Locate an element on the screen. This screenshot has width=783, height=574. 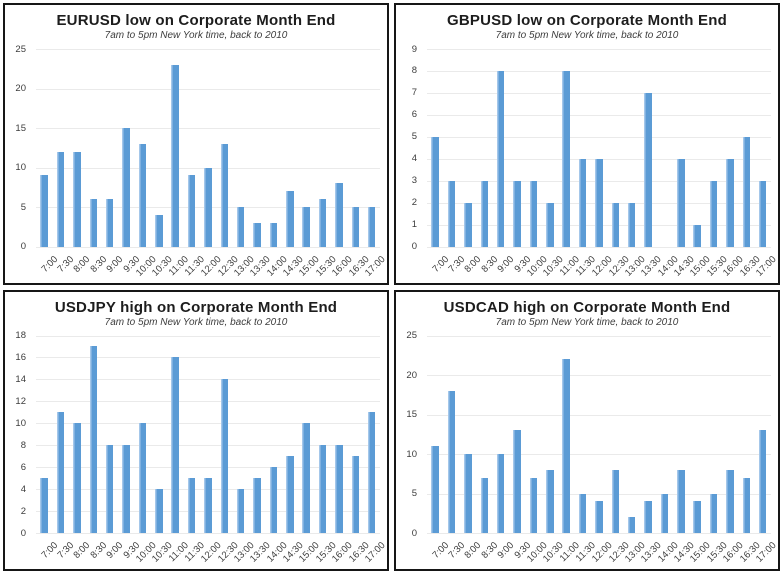
bar-13:30 is located at coordinates (648, 517).